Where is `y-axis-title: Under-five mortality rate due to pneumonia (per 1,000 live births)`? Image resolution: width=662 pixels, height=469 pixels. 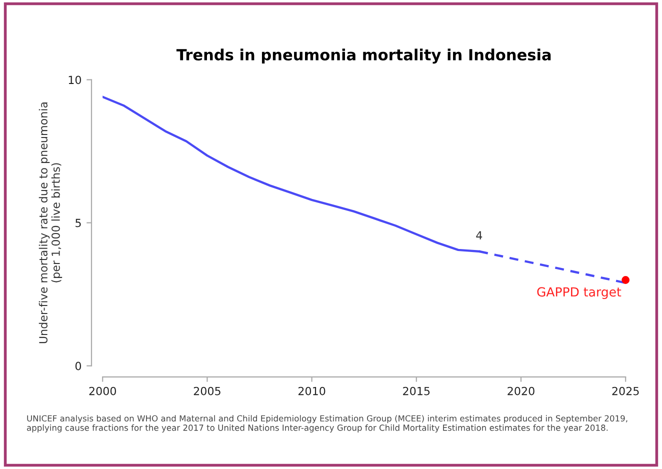
y-axis-title: Under-five mortality rate due to pneumonia (per 1,000 live births) is located at coordinates (50, 223).